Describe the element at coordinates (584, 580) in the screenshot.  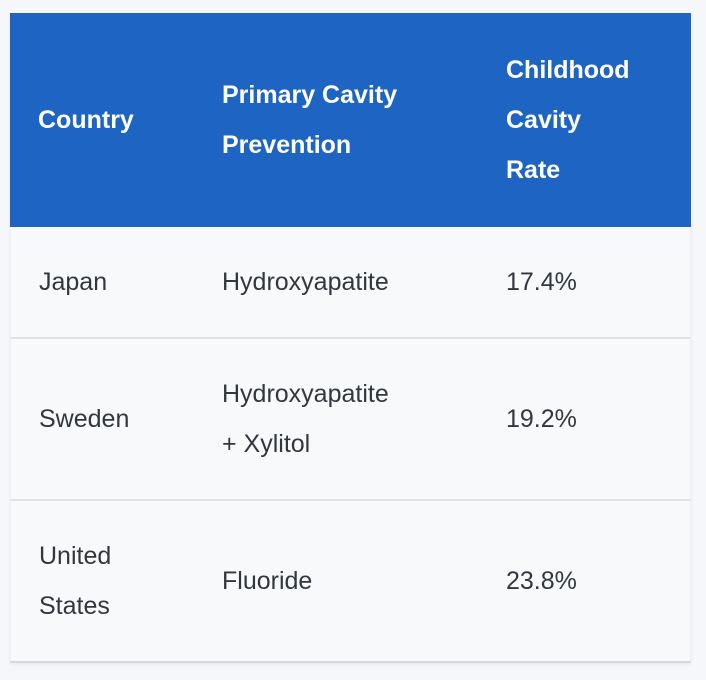
I see `cell-rate: 23.8%` at that location.